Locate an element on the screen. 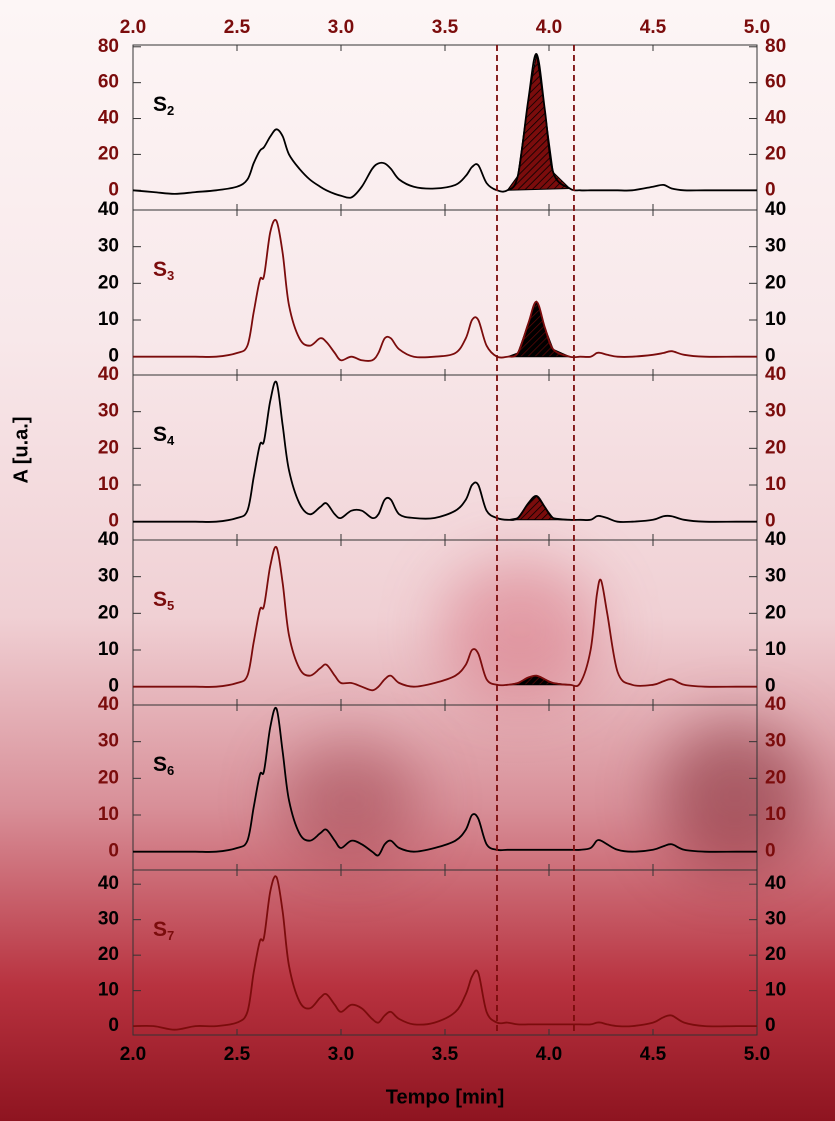 Image resolution: width=835 pixels, height=1121 pixels. sample-label: S7 is located at coordinates (163, 931).